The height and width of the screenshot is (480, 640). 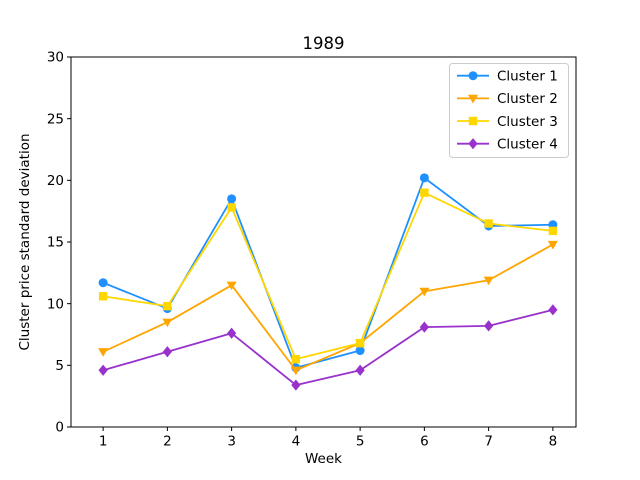 What do you see at coordinates (553, 442) in the screenshot?
I see `x-tick-label: 8` at bounding box center [553, 442].